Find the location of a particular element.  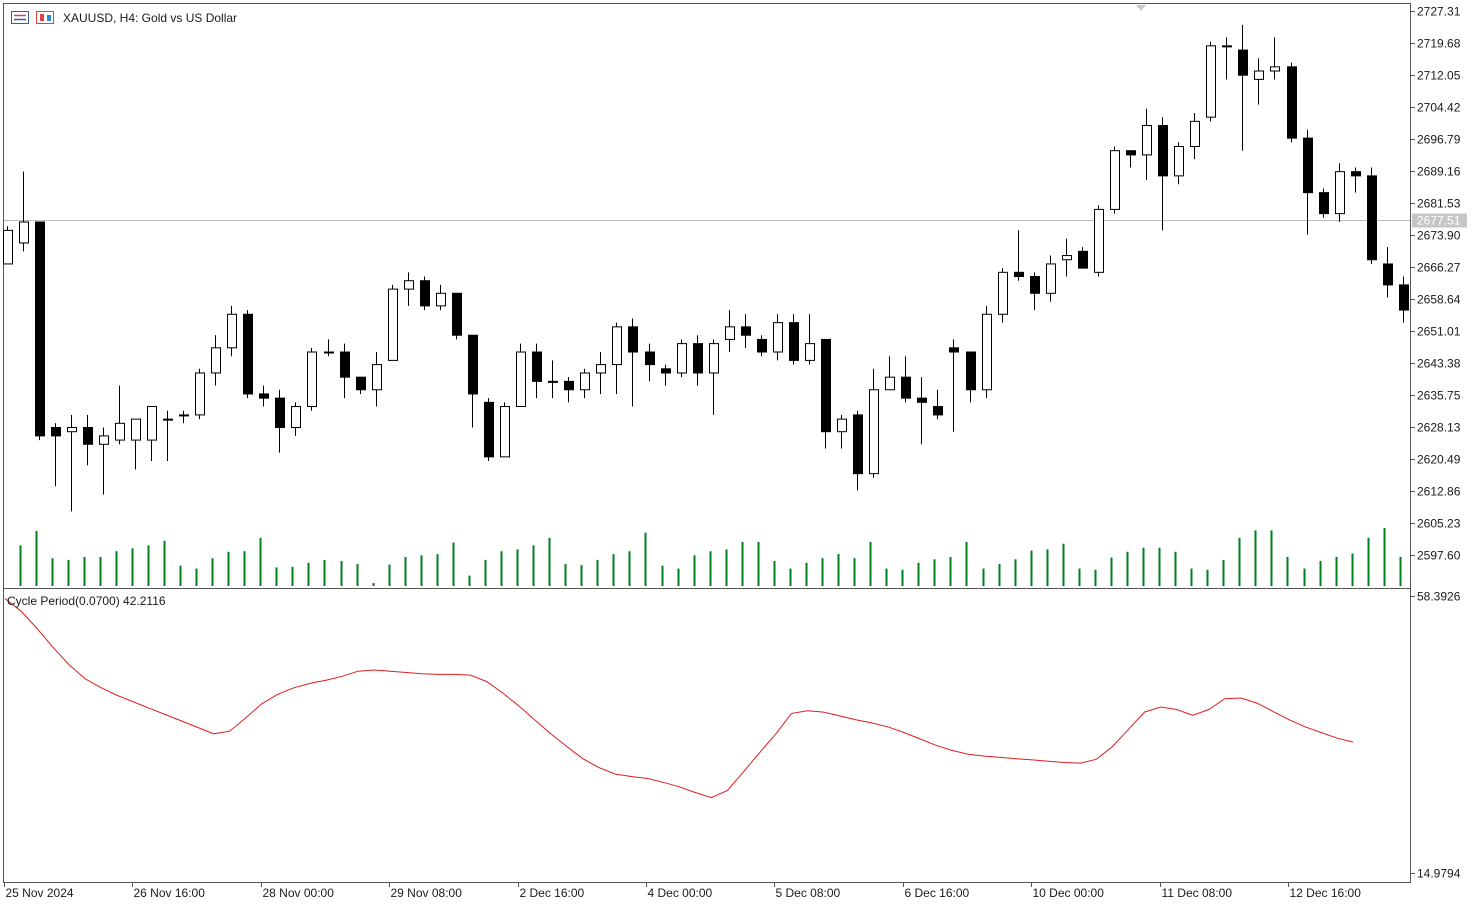

time-axis-label: 5 Dec 08:00 is located at coordinates (808, 893).